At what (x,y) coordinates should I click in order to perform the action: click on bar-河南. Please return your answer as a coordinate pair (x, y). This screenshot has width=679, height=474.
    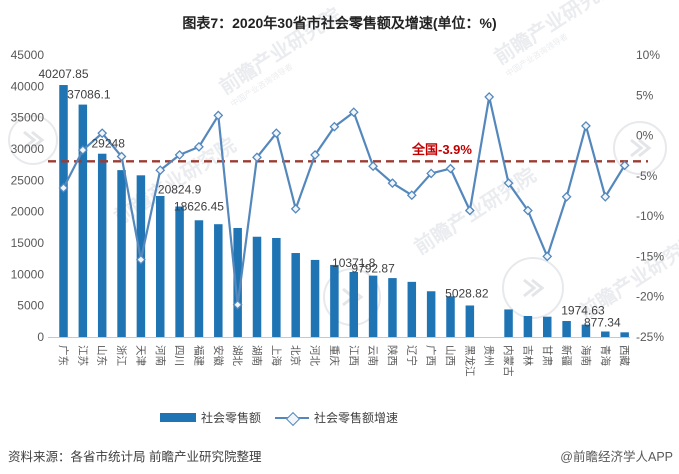
    Looking at the image, I should click on (160, 266).